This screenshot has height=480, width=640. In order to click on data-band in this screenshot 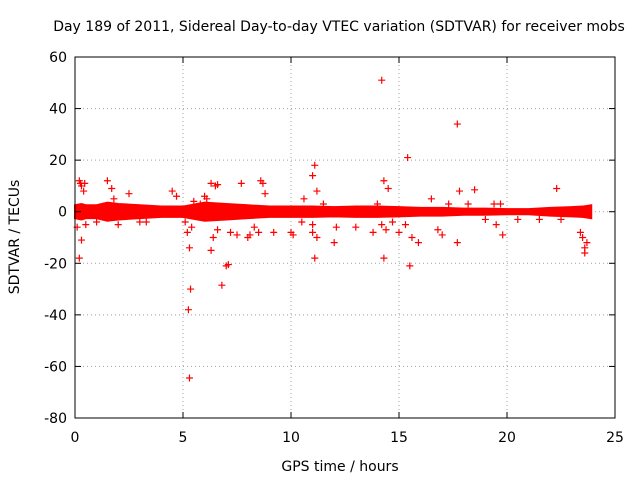, I will do `click(333, 211)`.